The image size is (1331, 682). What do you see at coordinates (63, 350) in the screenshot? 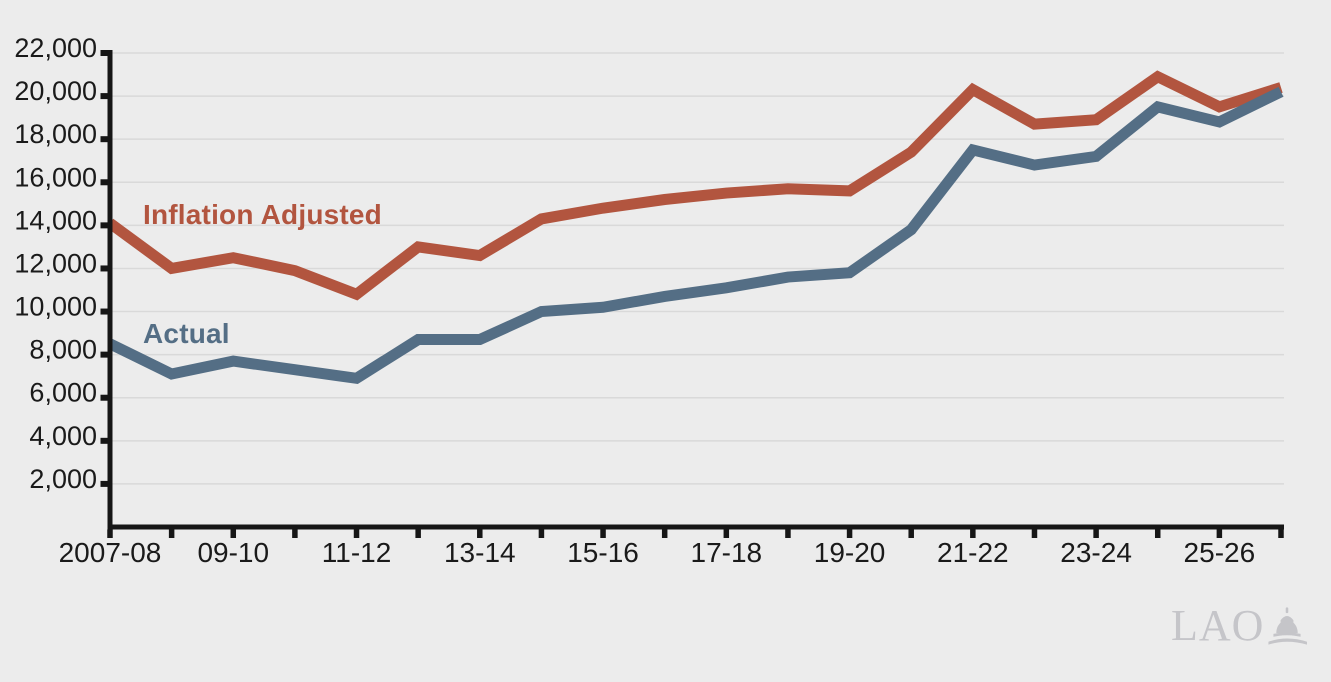
I see `y-tick-label: 8,000` at bounding box center [63, 350].